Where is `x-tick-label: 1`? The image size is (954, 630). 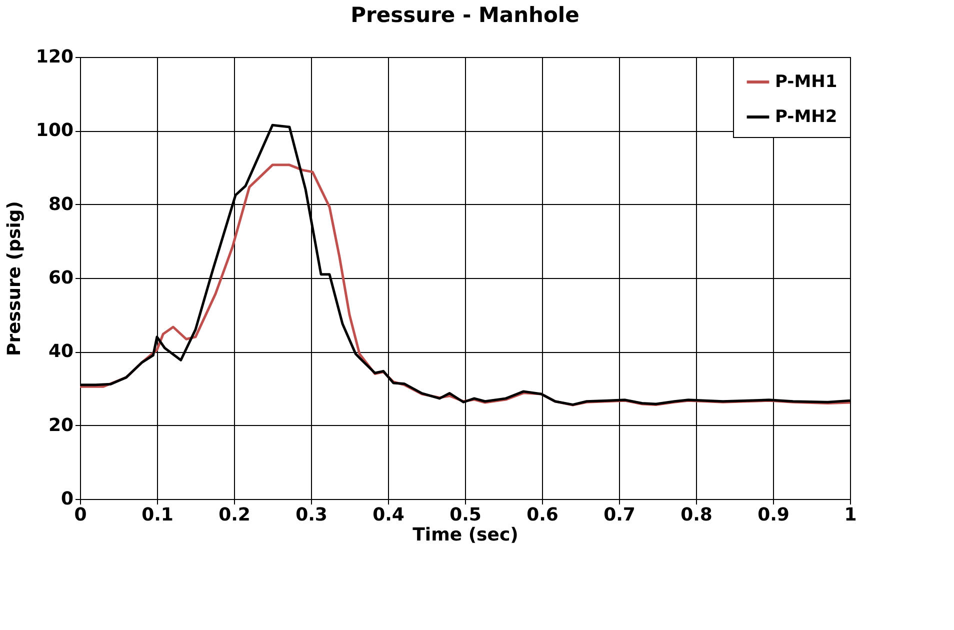 x-tick-label: 1 is located at coordinates (850, 515).